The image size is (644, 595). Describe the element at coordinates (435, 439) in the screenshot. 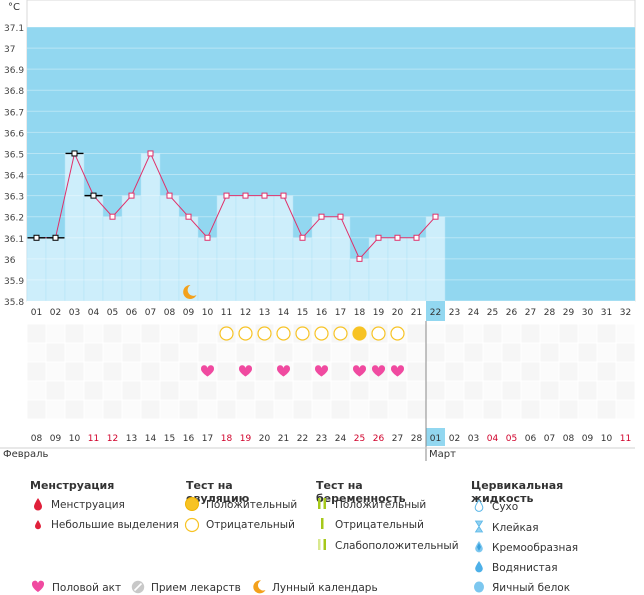

I see `calendar-date-label: 01` at that location.